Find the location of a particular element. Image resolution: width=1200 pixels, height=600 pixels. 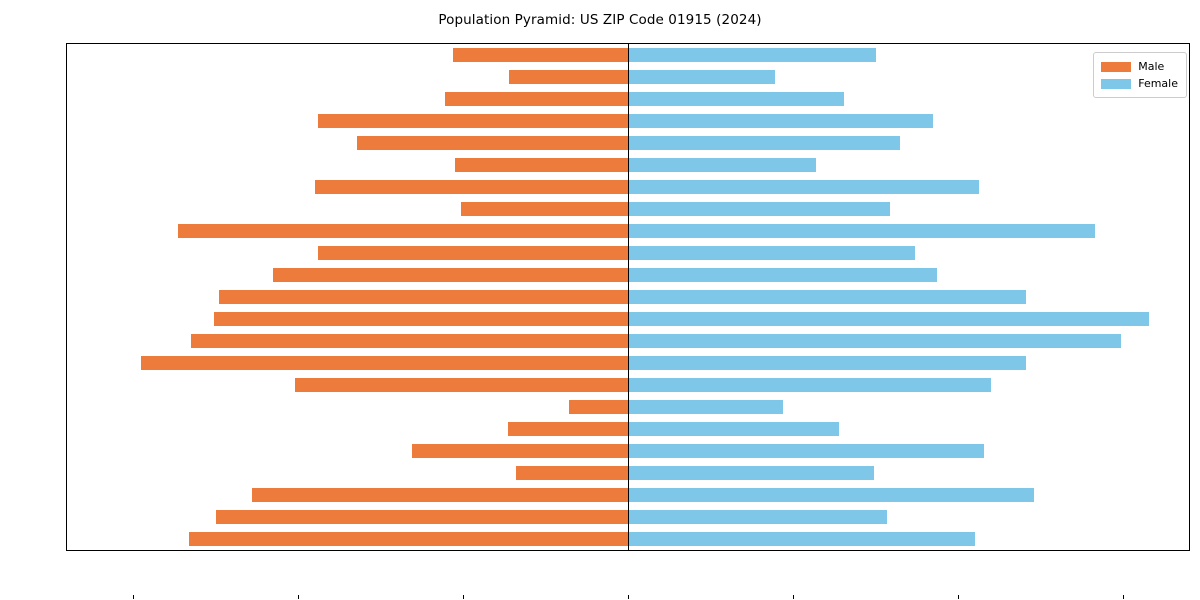

legend-item-male: Male is located at coordinates (1139, 66).